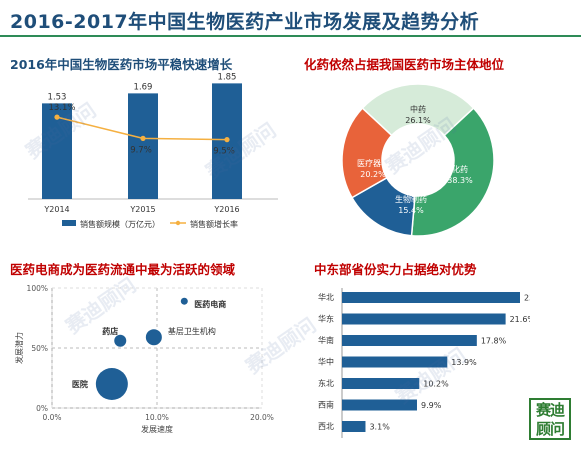 The width and height of the screenshot is (581, 456). Describe the element at coordinates (157, 417) in the screenshot. I see `x-tick-label: 10.0%` at that location.